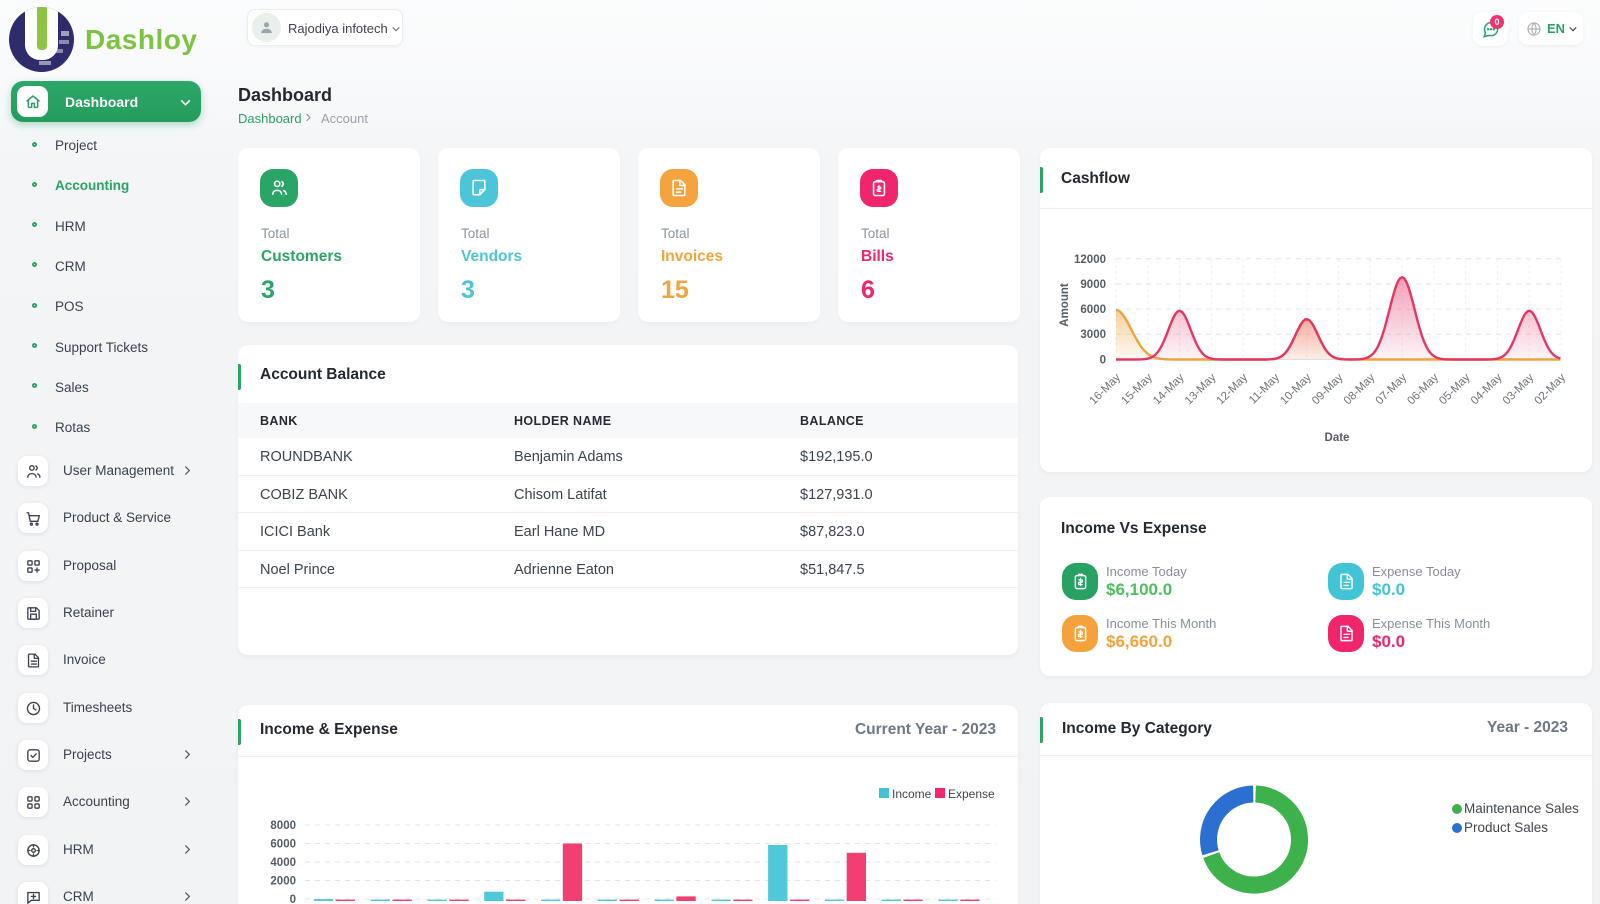 The image size is (1600, 904). I want to click on svg-text: 10-May, so click(1296, 389).